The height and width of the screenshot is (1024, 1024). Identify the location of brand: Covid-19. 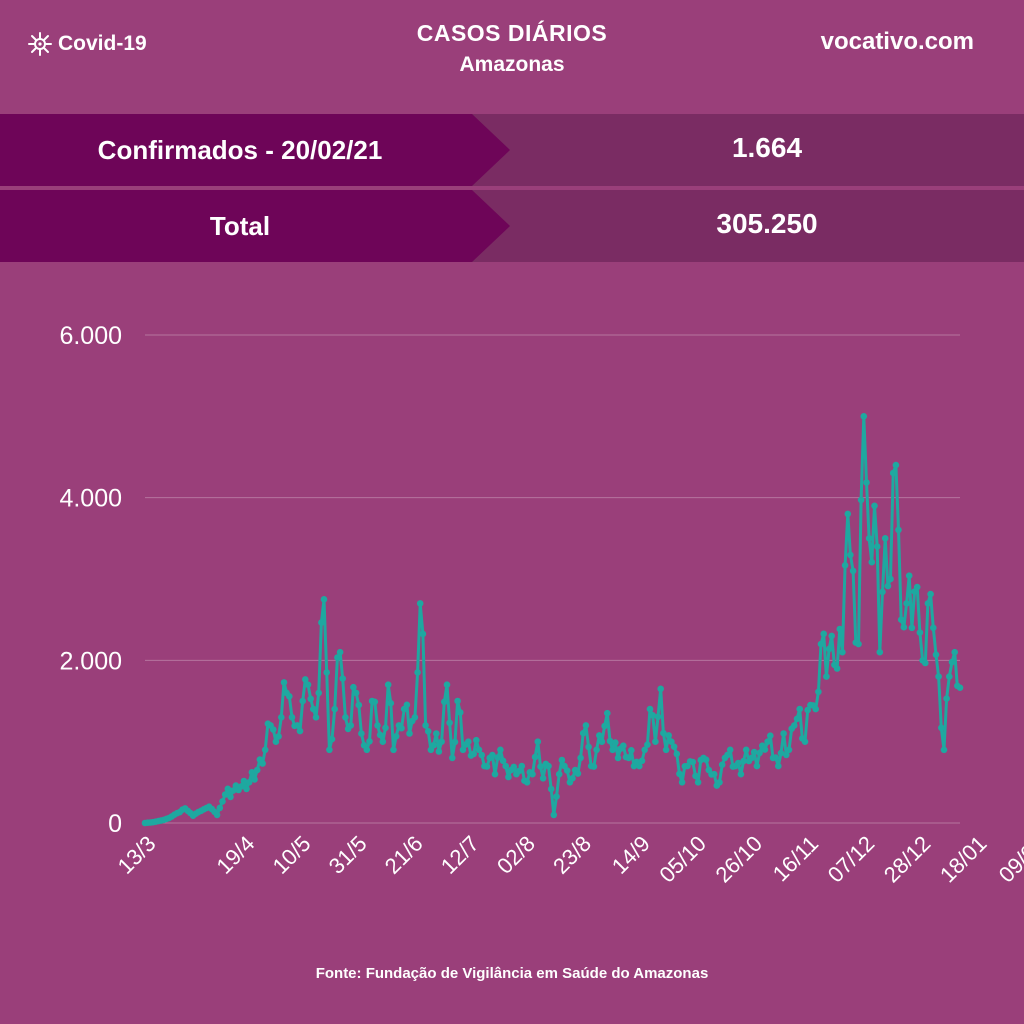
(87, 44).